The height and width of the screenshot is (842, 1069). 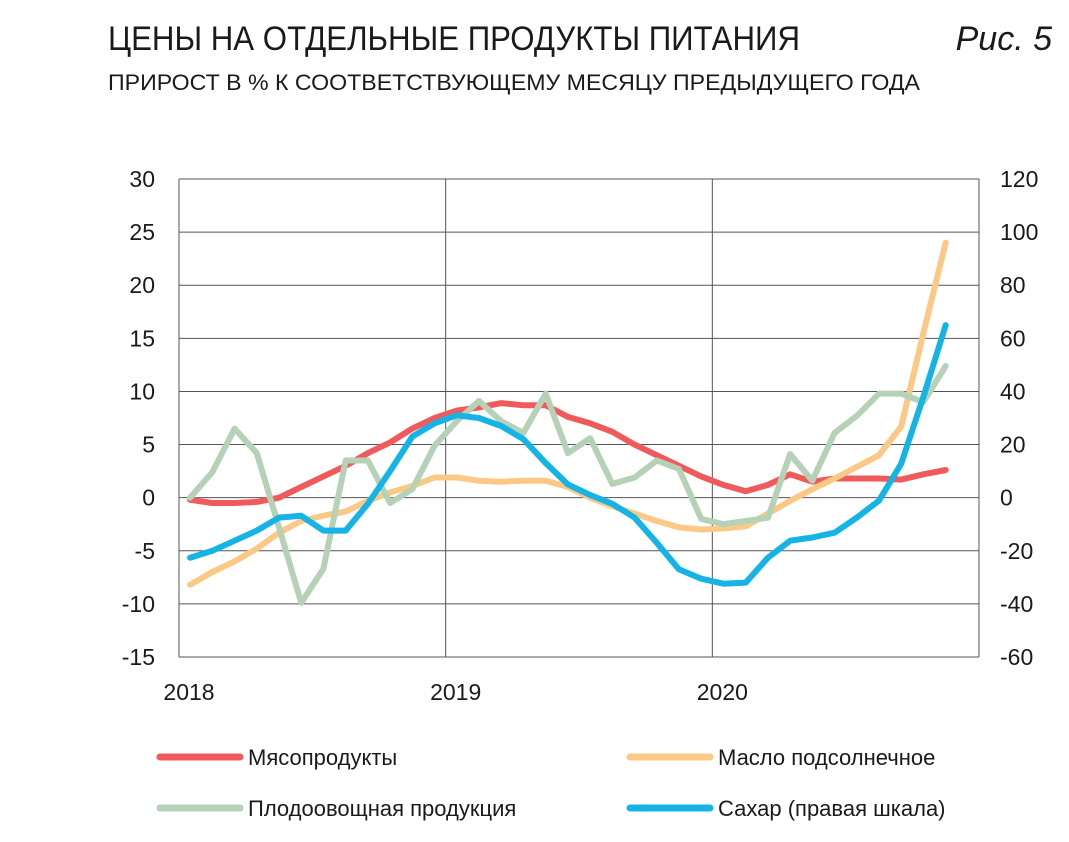 What do you see at coordinates (1013, 285) in the screenshot?
I see `right-axis-tick-label: 80` at bounding box center [1013, 285].